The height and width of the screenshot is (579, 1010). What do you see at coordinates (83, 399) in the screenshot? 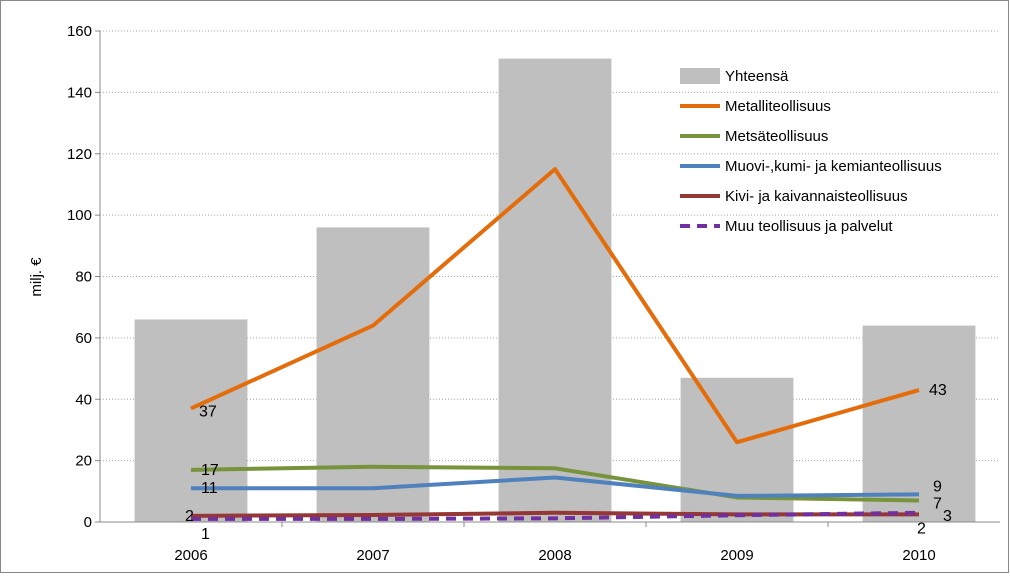
I see `y-tick-label: 40` at bounding box center [83, 399].